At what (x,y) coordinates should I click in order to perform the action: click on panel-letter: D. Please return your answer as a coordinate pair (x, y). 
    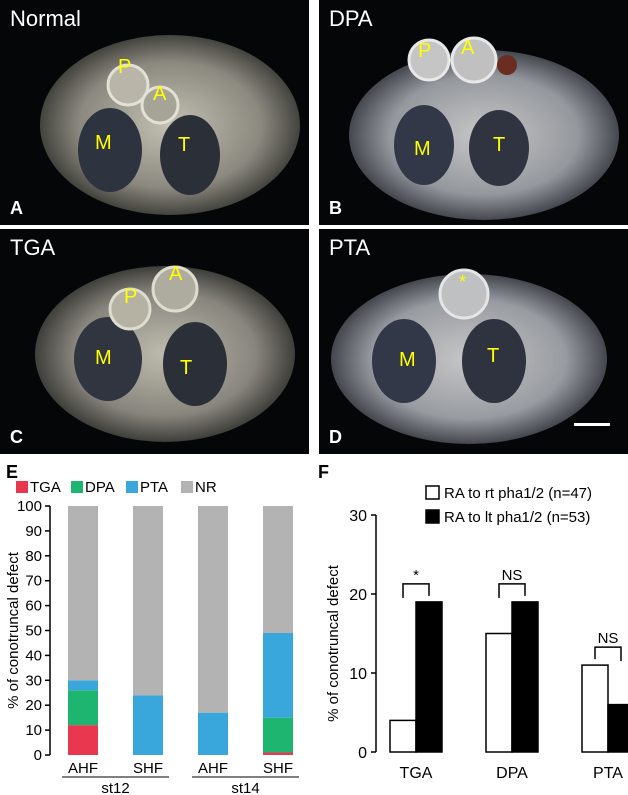
    Looking at the image, I should click on (335, 437).